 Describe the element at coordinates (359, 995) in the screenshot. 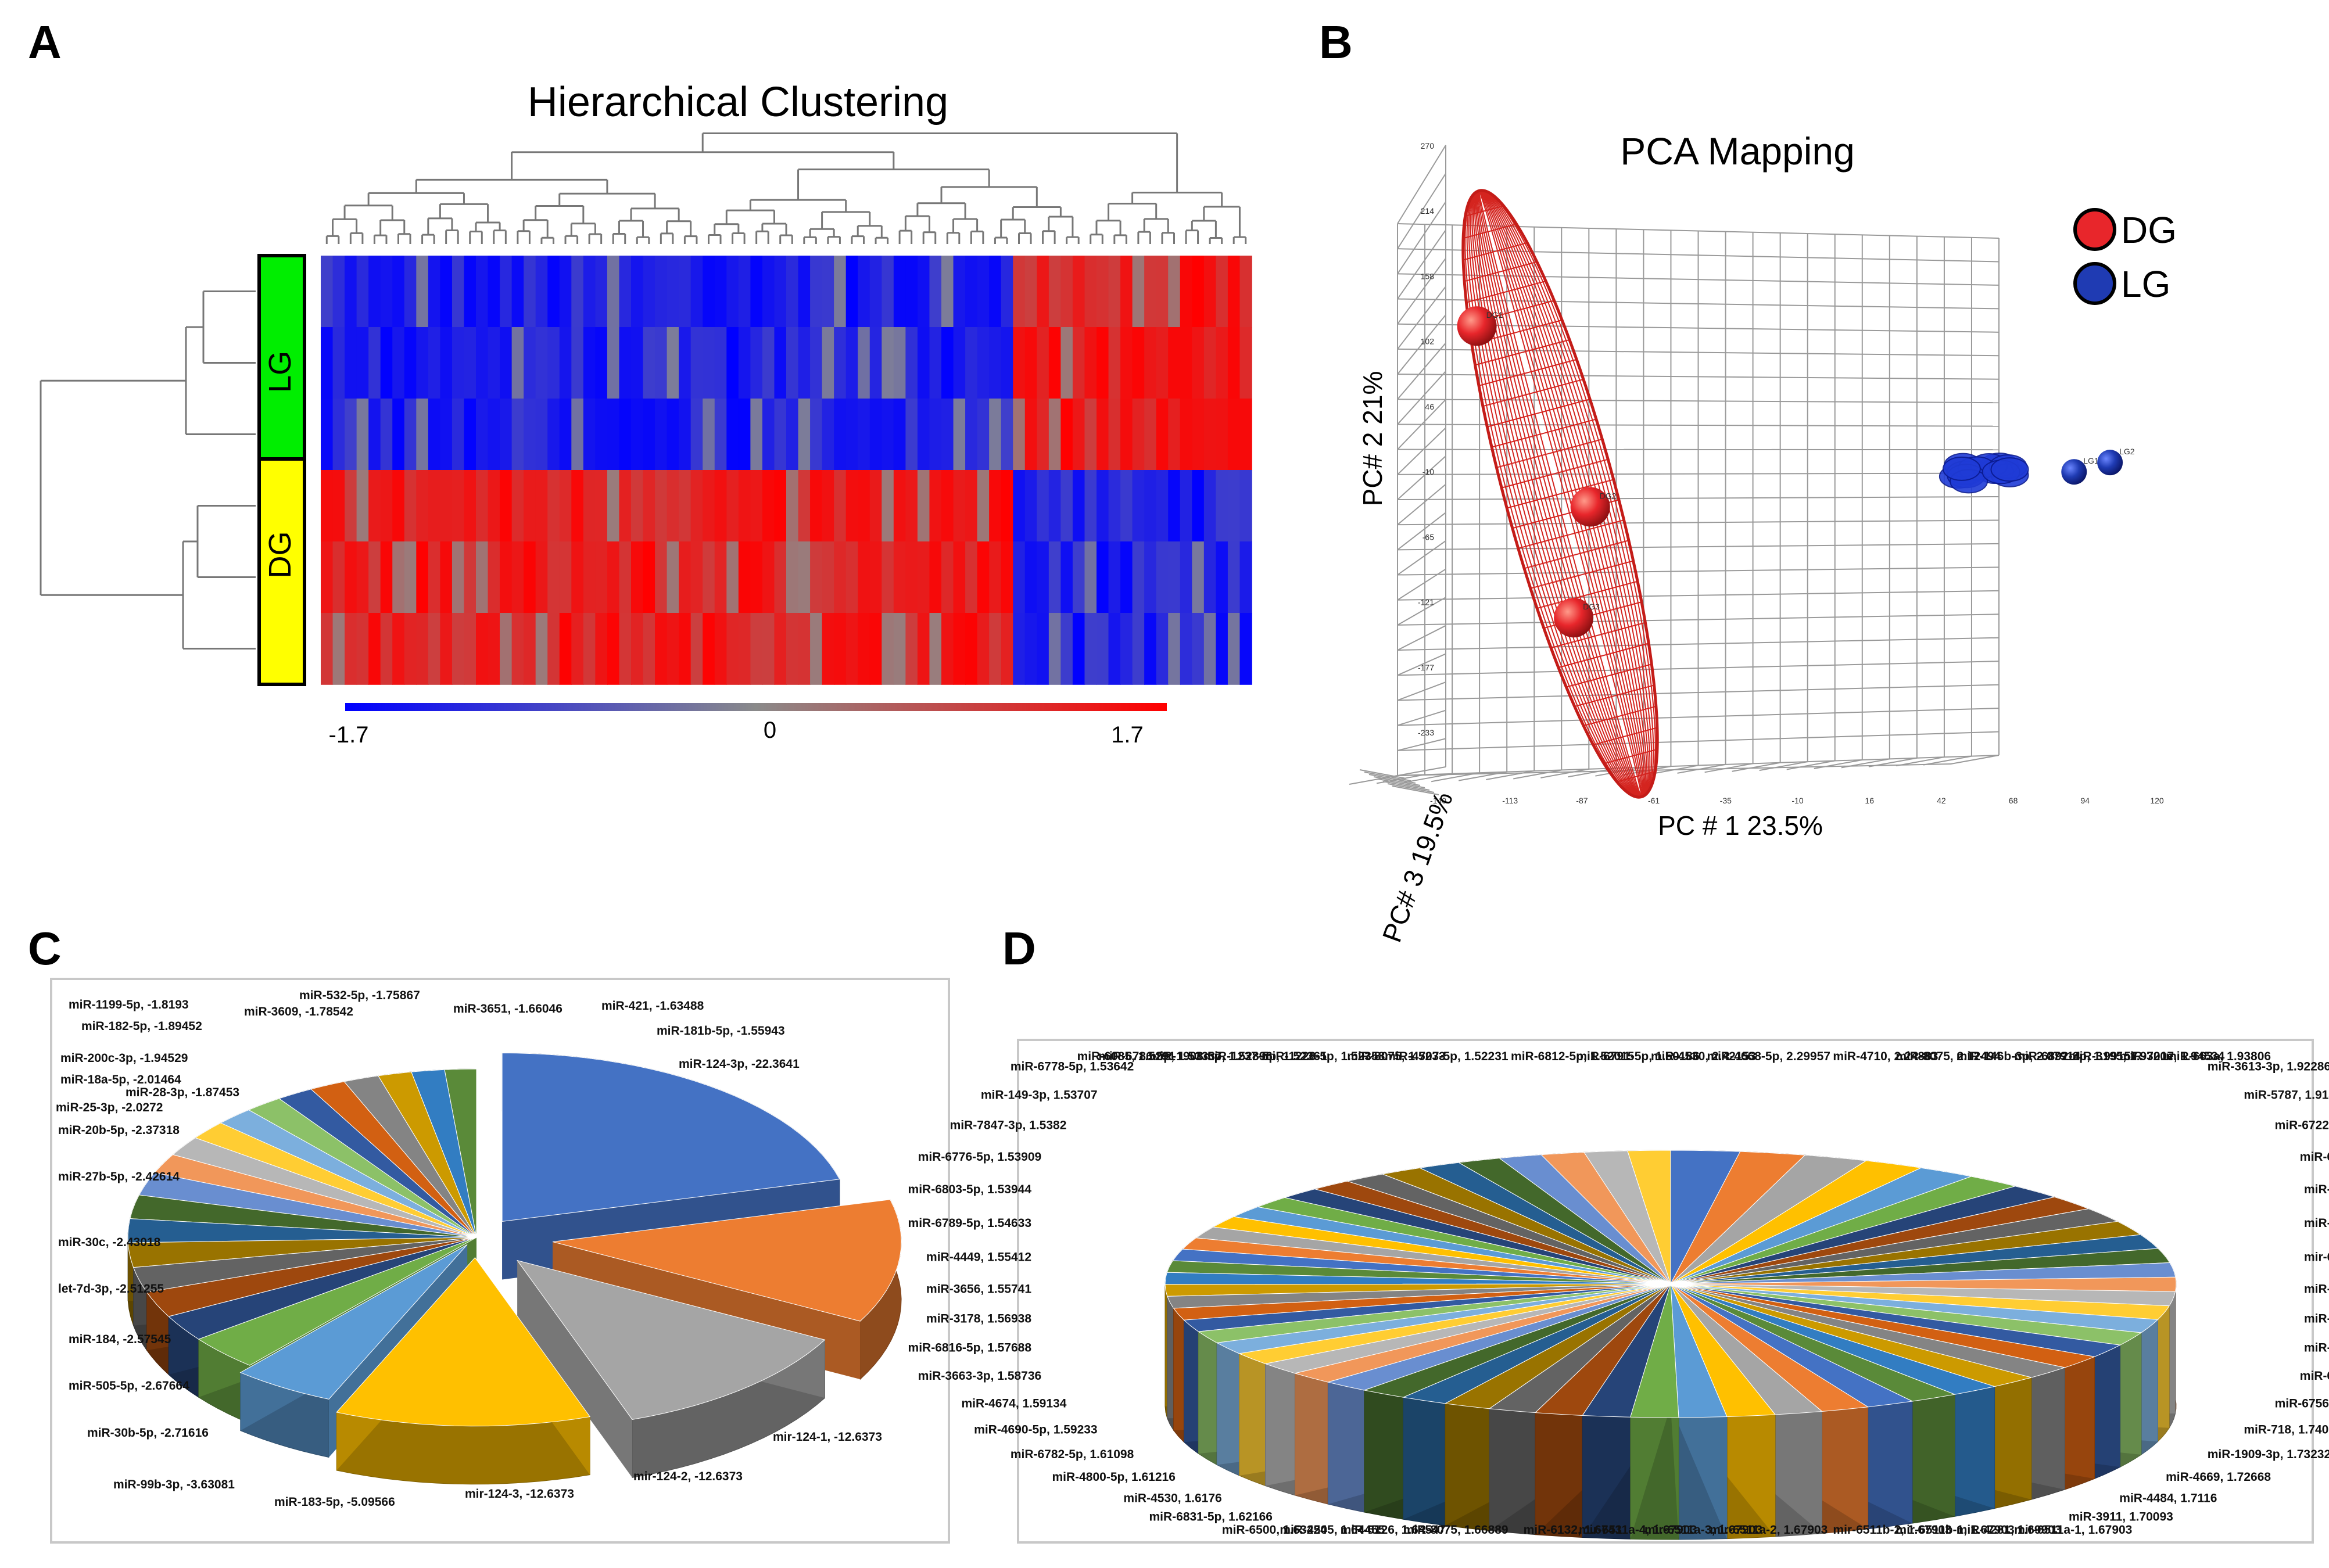

I see `pie-slice-label: miR-532-5p, -1.75867` at that location.